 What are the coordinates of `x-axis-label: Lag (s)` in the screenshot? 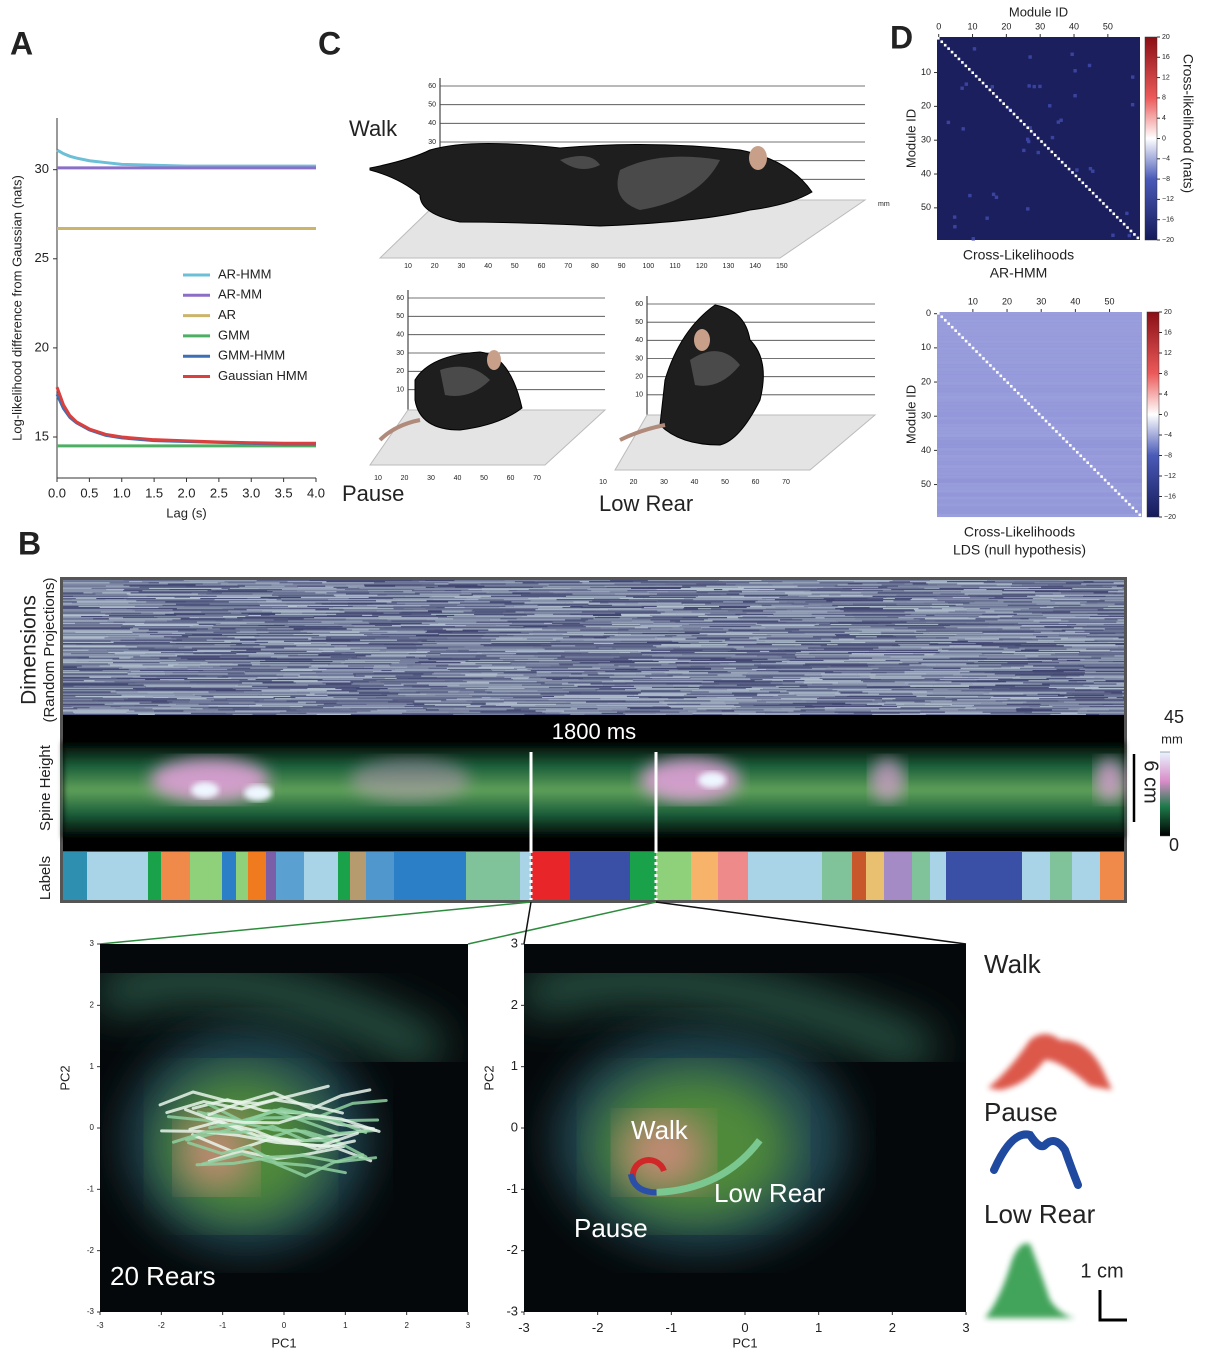 It's located at (186, 512).